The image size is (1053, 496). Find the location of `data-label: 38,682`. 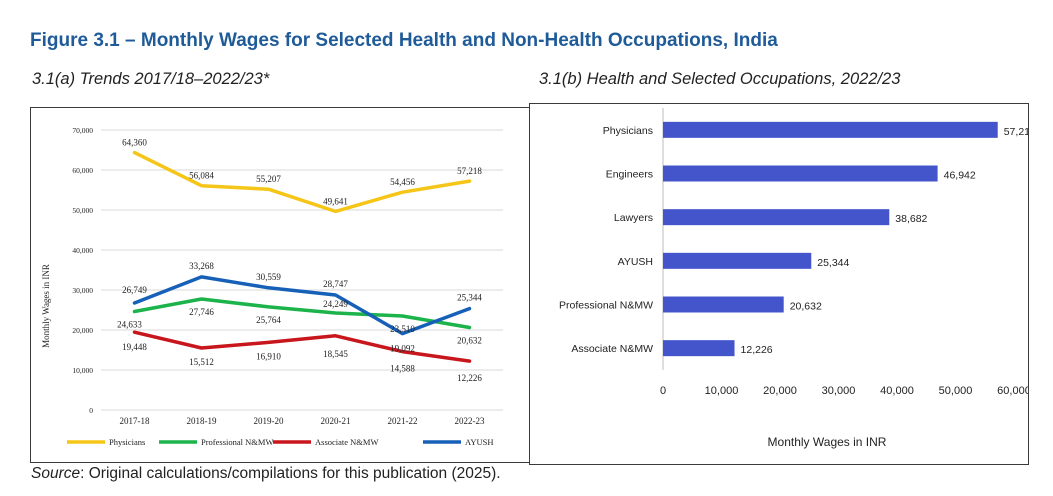

data-label: 38,682 is located at coordinates (911, 219).